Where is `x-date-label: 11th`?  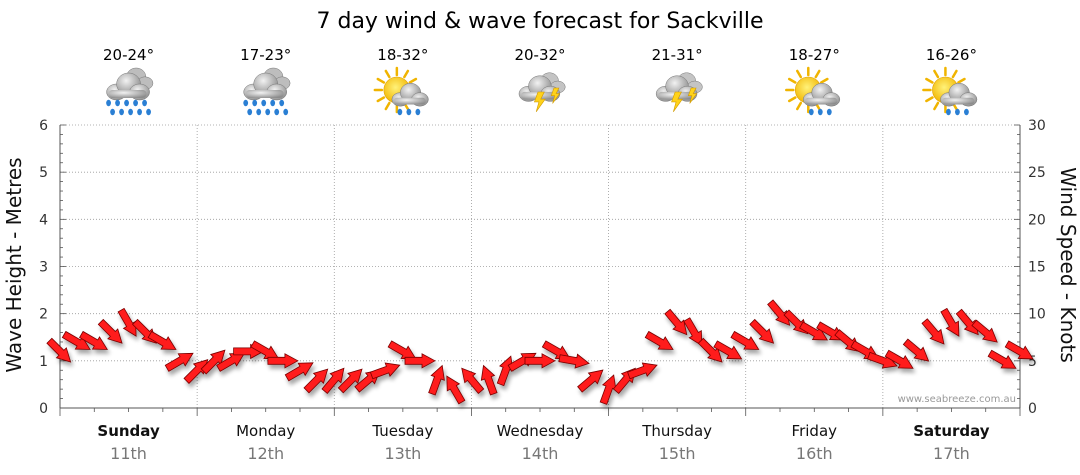 x-date-label: 11th is located at coordinates (128, 453).